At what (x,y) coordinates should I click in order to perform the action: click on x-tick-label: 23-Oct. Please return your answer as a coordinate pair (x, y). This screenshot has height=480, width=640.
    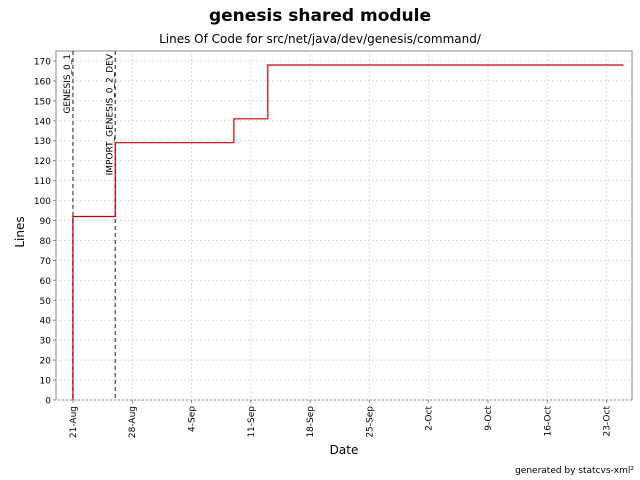
    Looking at the image, I should click on (608, 421).